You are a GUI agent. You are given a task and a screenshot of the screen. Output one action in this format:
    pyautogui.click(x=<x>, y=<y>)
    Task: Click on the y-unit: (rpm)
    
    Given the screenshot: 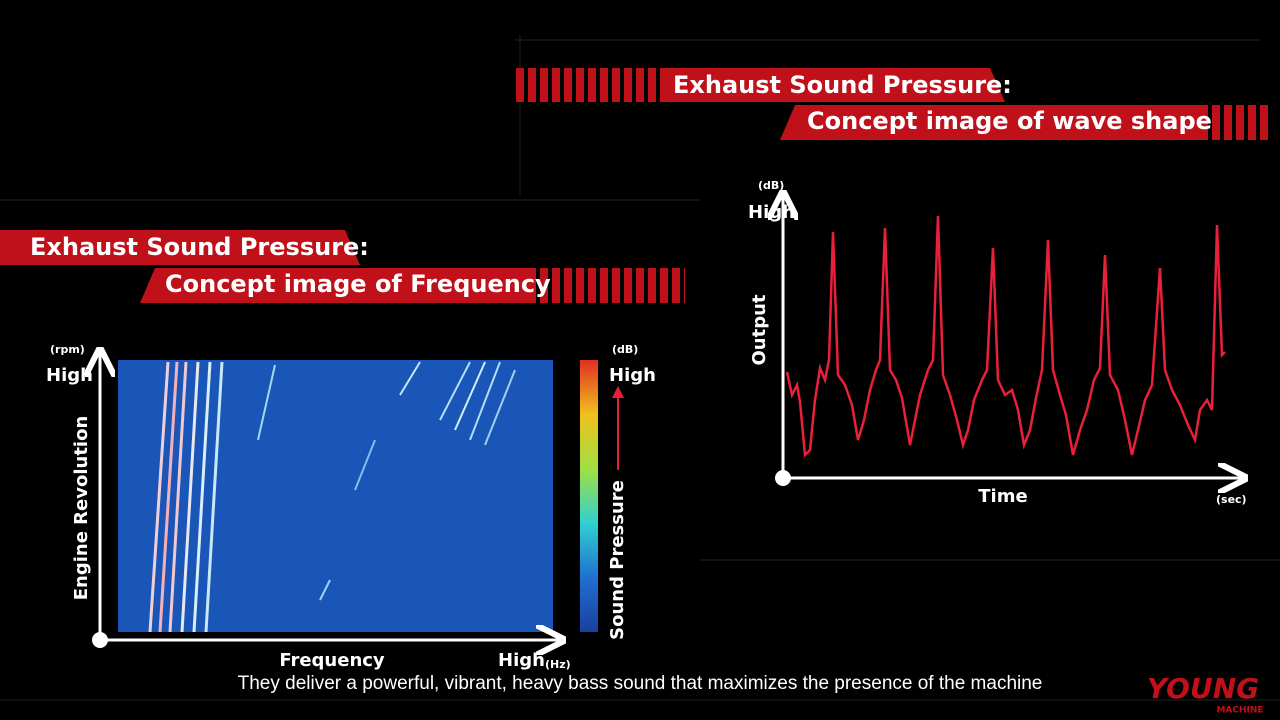 What is the action you would take?
    pyautogui.click(x=67, y=349)
    